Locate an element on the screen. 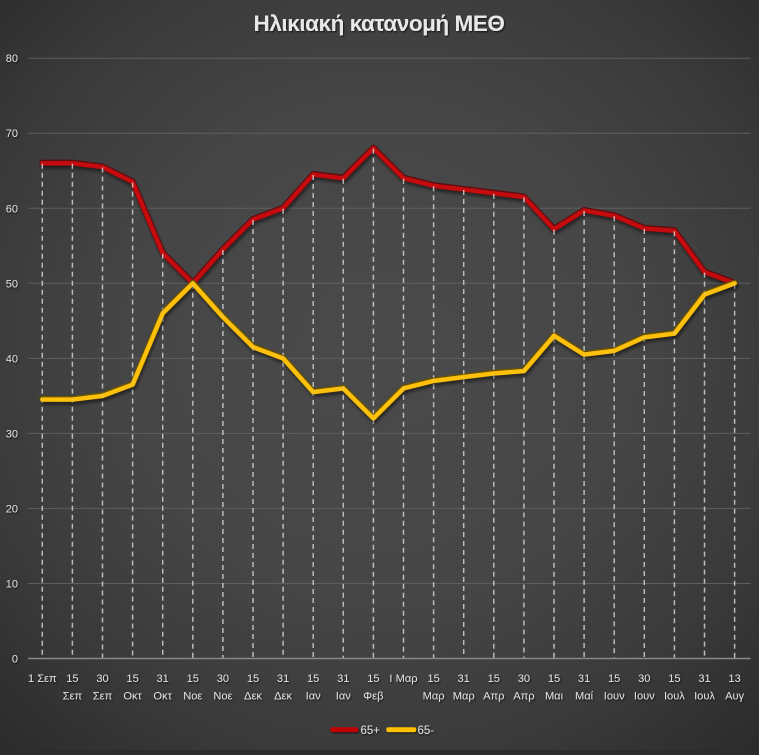 This screenshot has width=759, height=755. svg-text: 70 is located at coordinates (12, 134).